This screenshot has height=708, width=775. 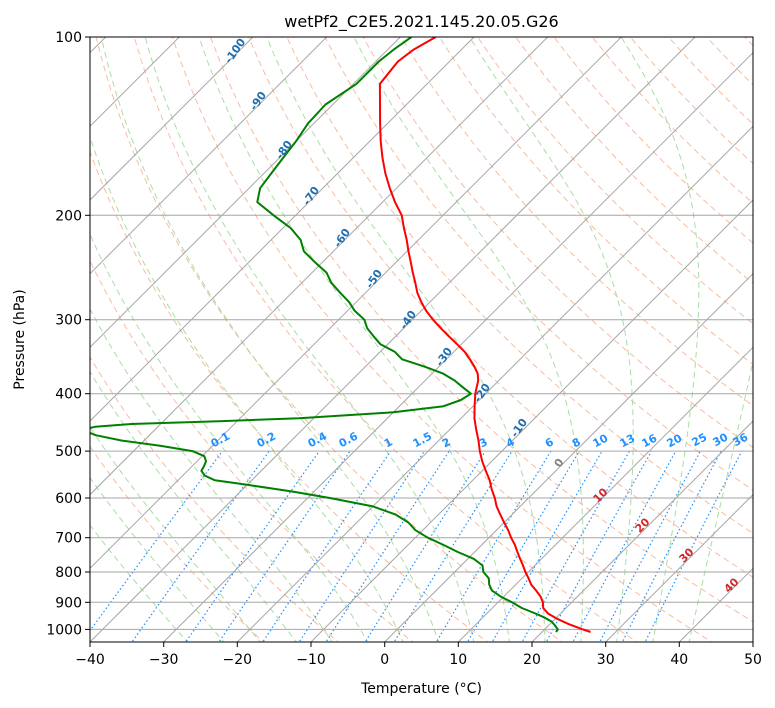 What do you see at coordinates (384, 660) in the screenshot?
I see `x-tick-label: 0` at bounding box center [384, 660].